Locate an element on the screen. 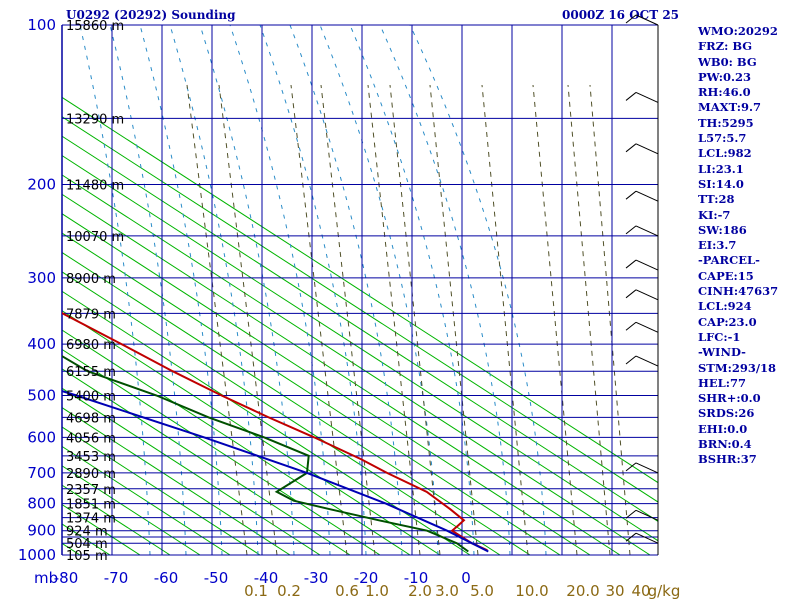 This screenshot has width=800, height=600. pressure-label: 800 is located at coordinates (41, 504).